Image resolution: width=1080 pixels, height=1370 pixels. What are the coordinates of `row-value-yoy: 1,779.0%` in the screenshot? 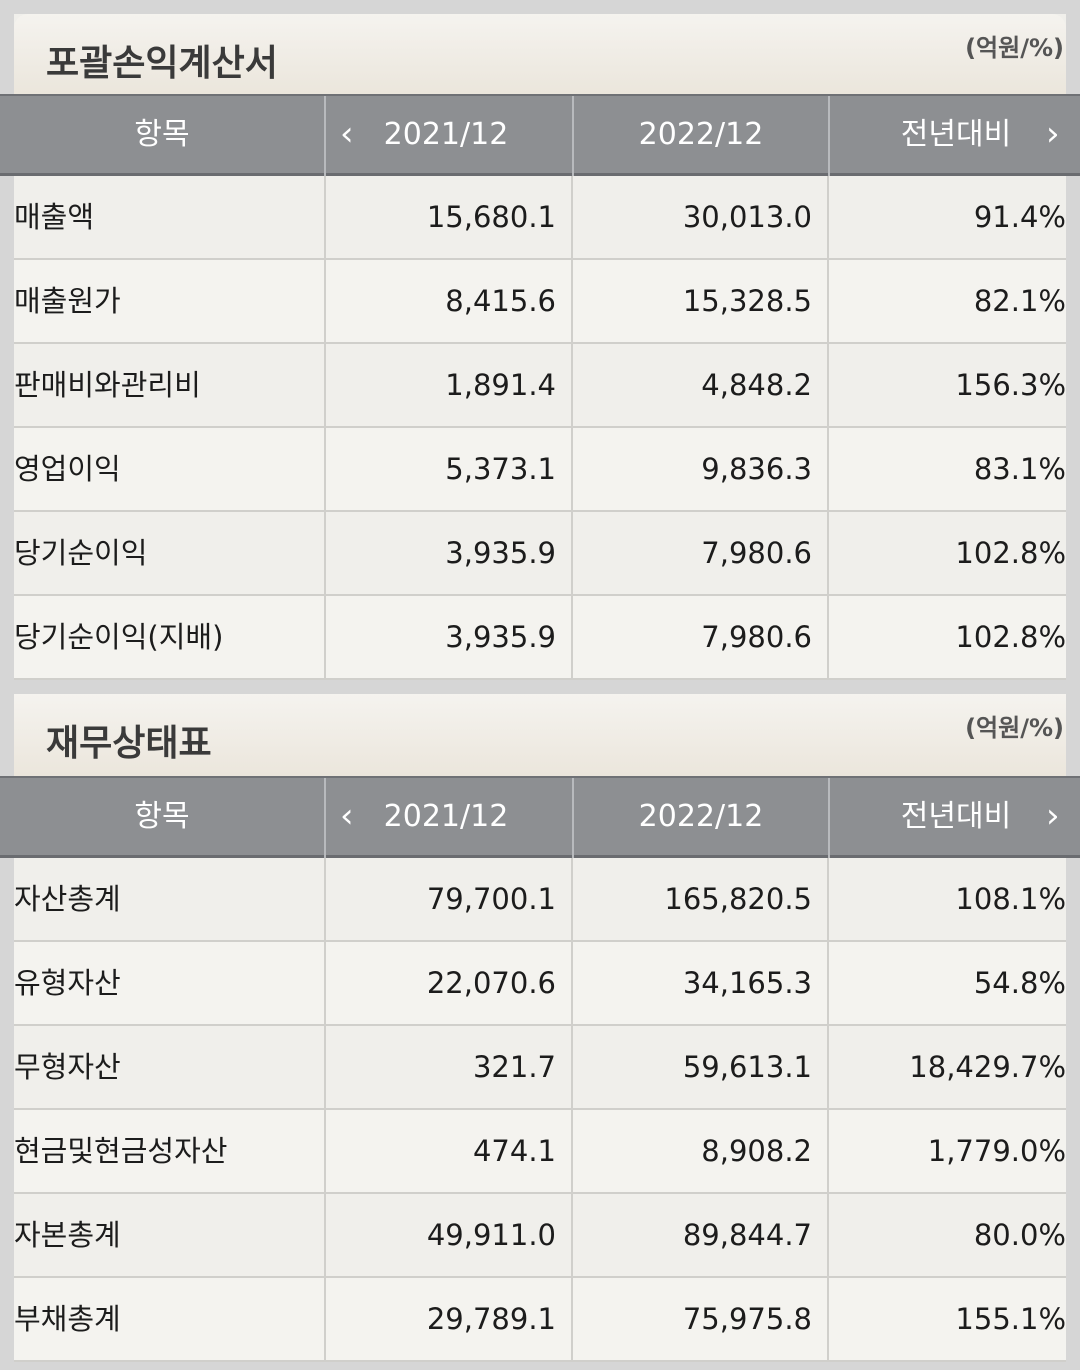 It's located at (996, 1151).